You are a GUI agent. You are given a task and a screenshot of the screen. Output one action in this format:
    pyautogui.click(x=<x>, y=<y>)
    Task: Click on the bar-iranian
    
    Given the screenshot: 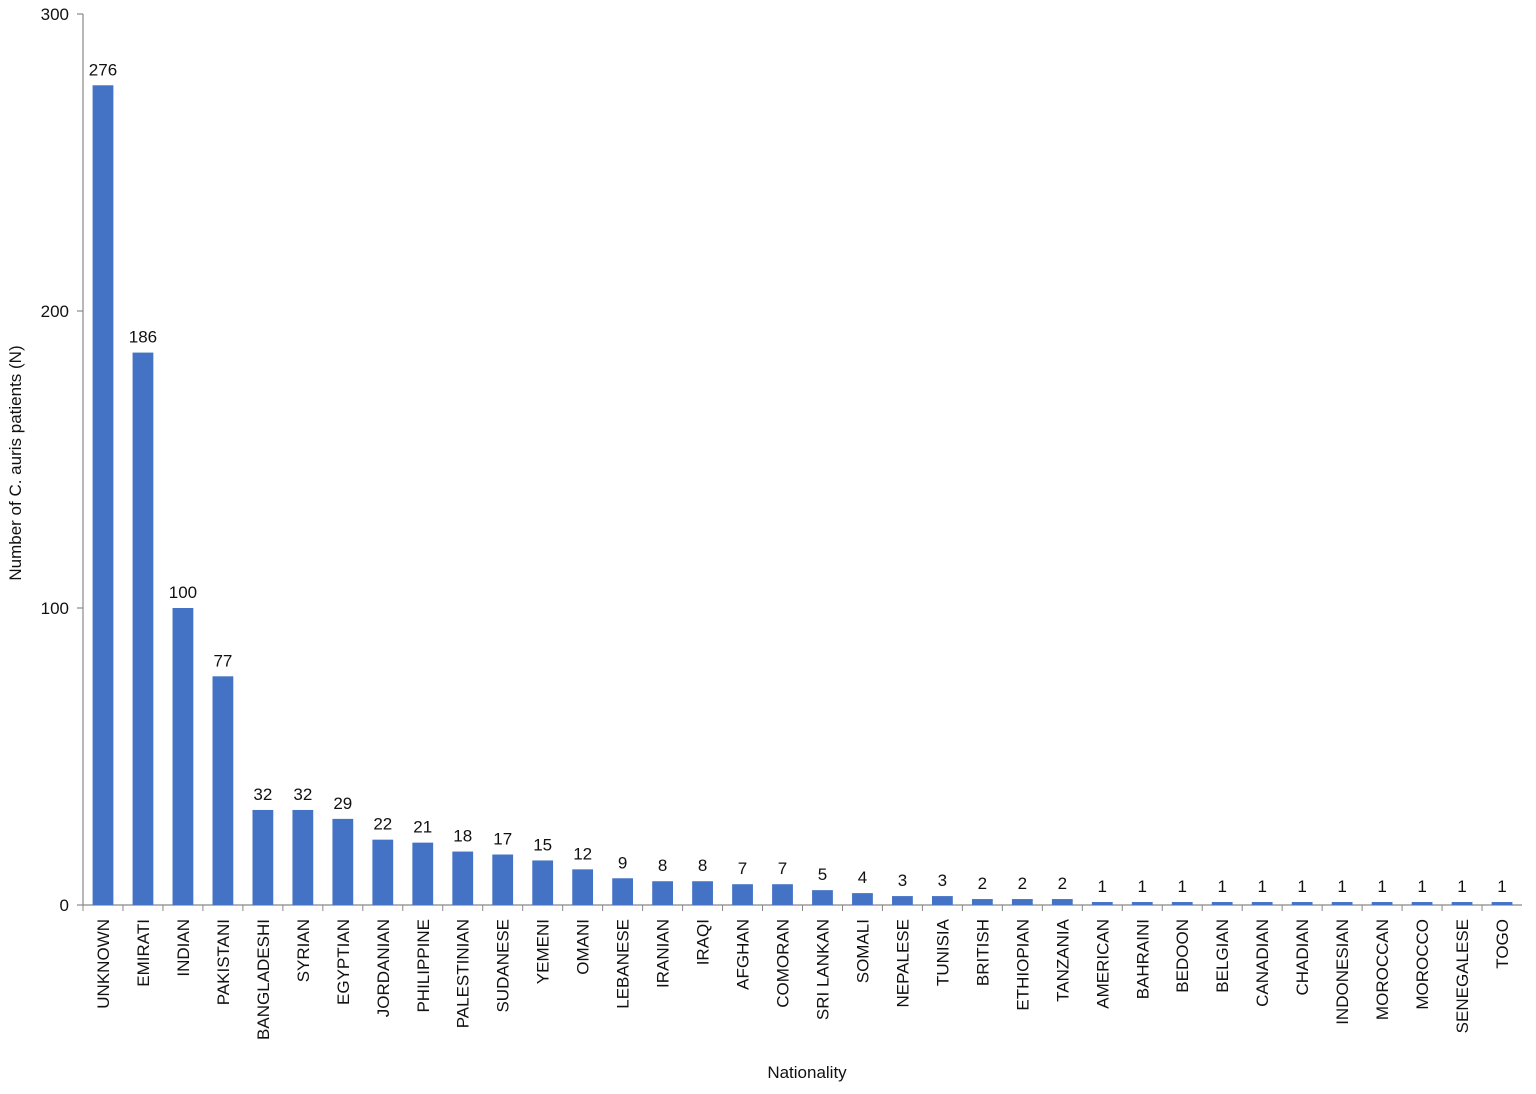 What is the action you would take?
    pyautogui.click(x=662, y=893)
    